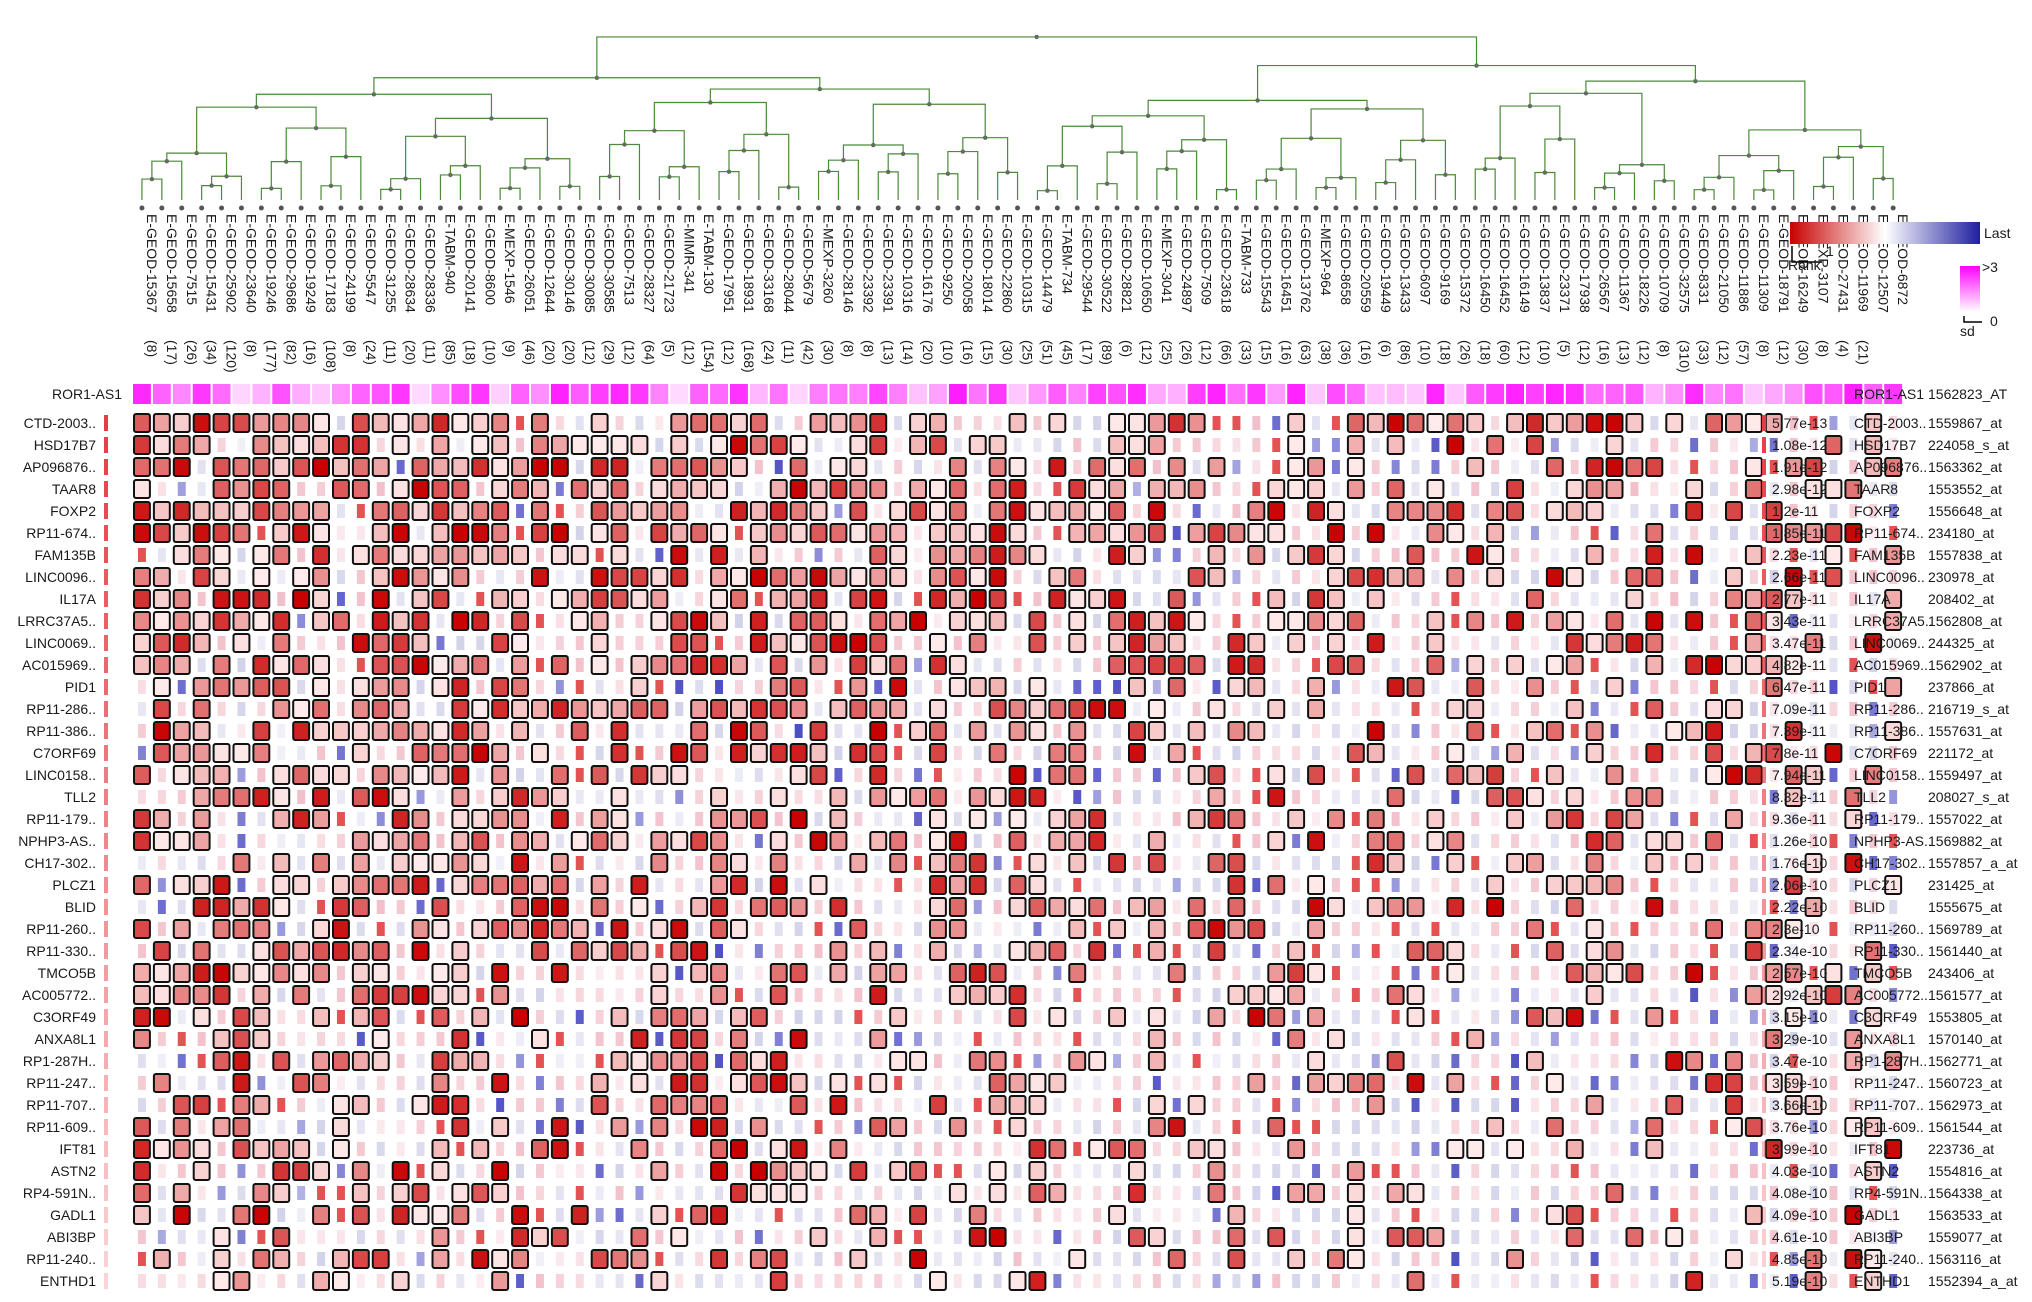 Image resolution: width=2032 pixels, height=1302 pixels. What do you see at coordinates (1684, 356) in the screenshot?
I see `dataset-sample-count: (310)` at bounding box center [1684, 356].